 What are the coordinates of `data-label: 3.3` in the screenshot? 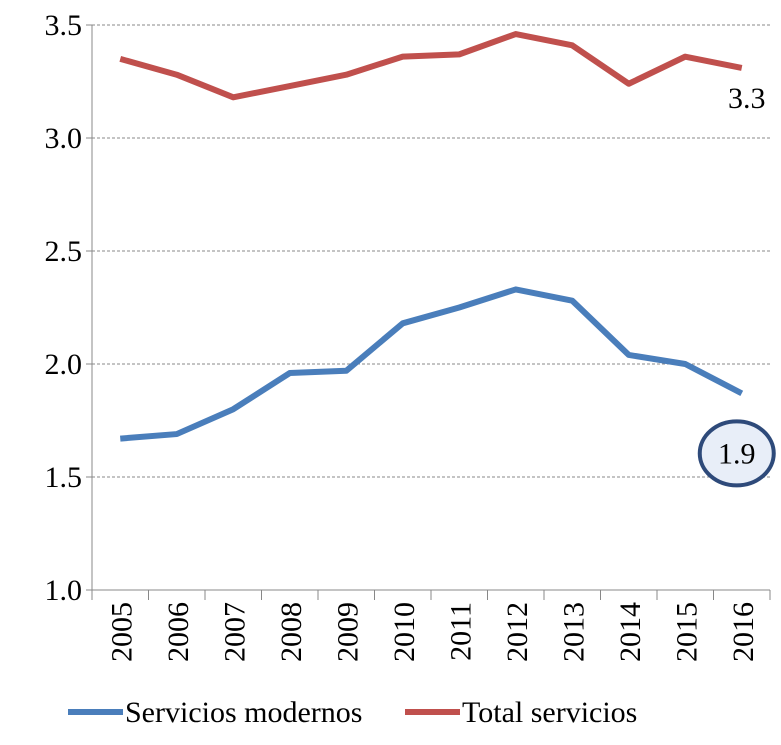 It's located at (747, 98).